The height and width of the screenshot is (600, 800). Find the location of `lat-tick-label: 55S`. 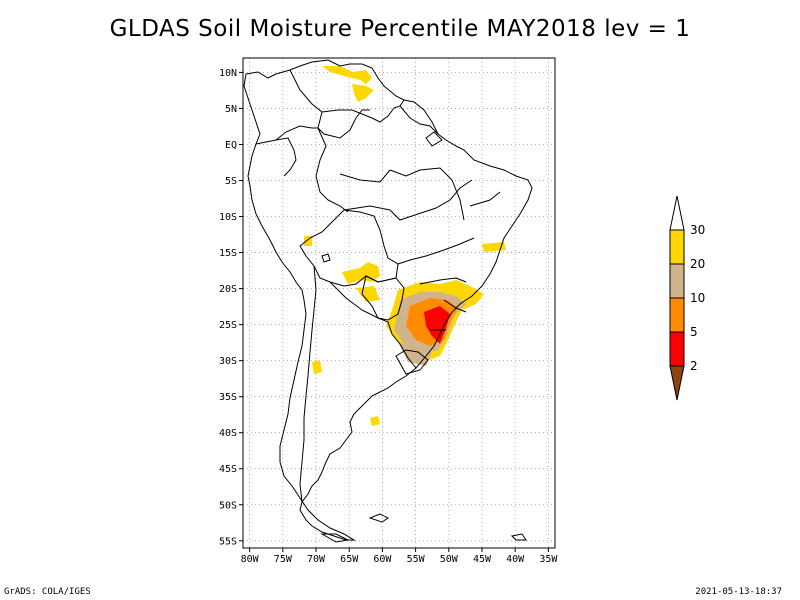

lat-tick-label: 55S is located at coordinates (228, 541).